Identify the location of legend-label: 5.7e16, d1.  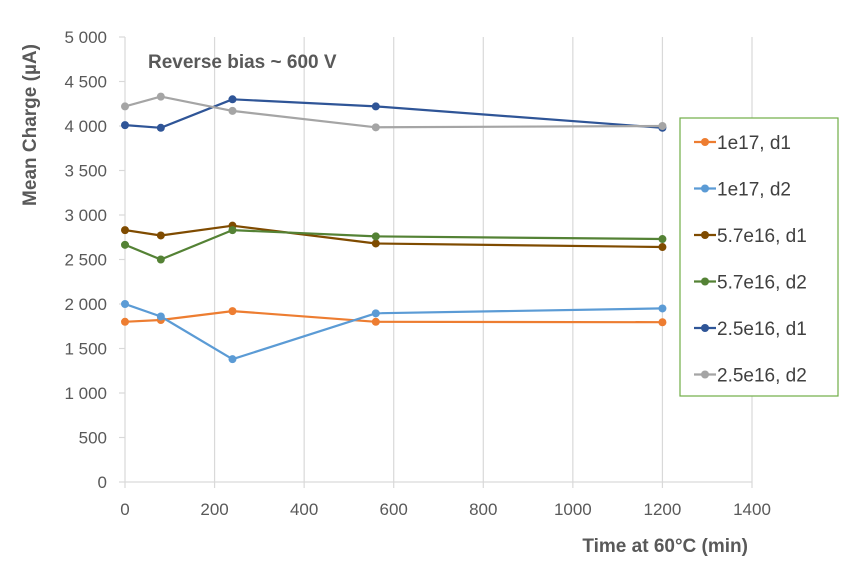
(762, 236).